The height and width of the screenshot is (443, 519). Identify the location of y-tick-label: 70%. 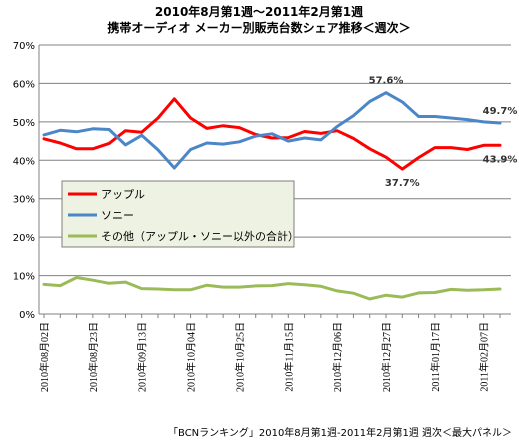
(24, 46).